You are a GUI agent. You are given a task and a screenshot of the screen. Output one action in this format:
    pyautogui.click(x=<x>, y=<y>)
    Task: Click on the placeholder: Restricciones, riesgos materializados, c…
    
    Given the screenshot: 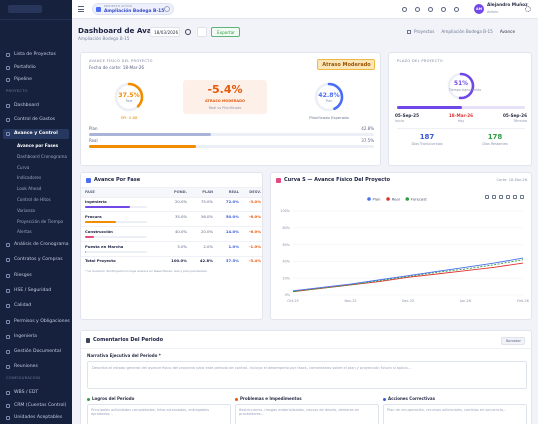 What is the action you would take?
    pyautogui.click(x=299, y=412)
    